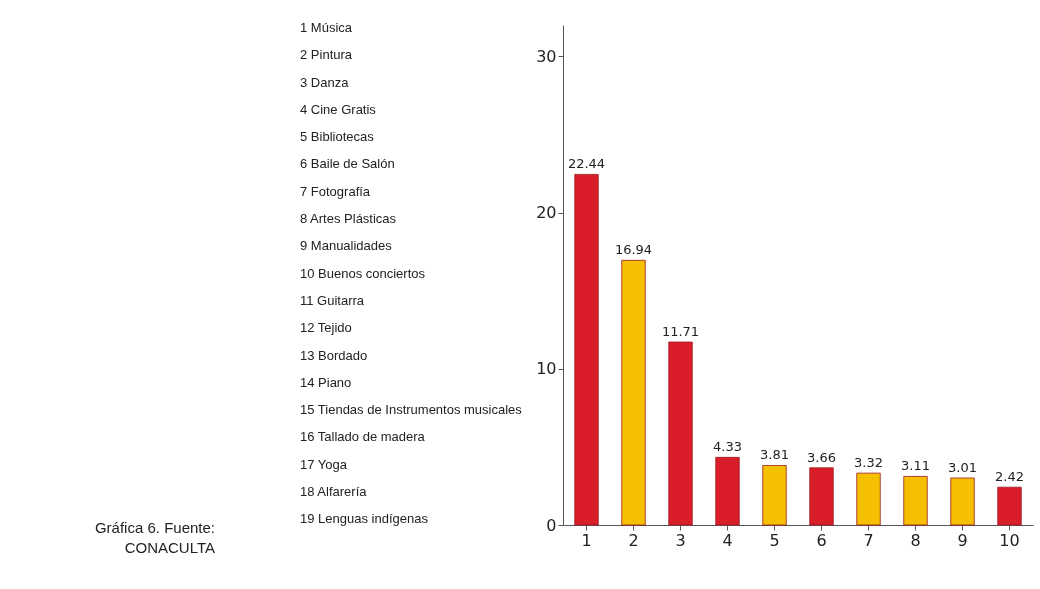 Image resolution: width=1040 pixels, height=589 pixels. I want to click on text: Gráfica 6. Fuente: CONACULTA, so click(154, 538).